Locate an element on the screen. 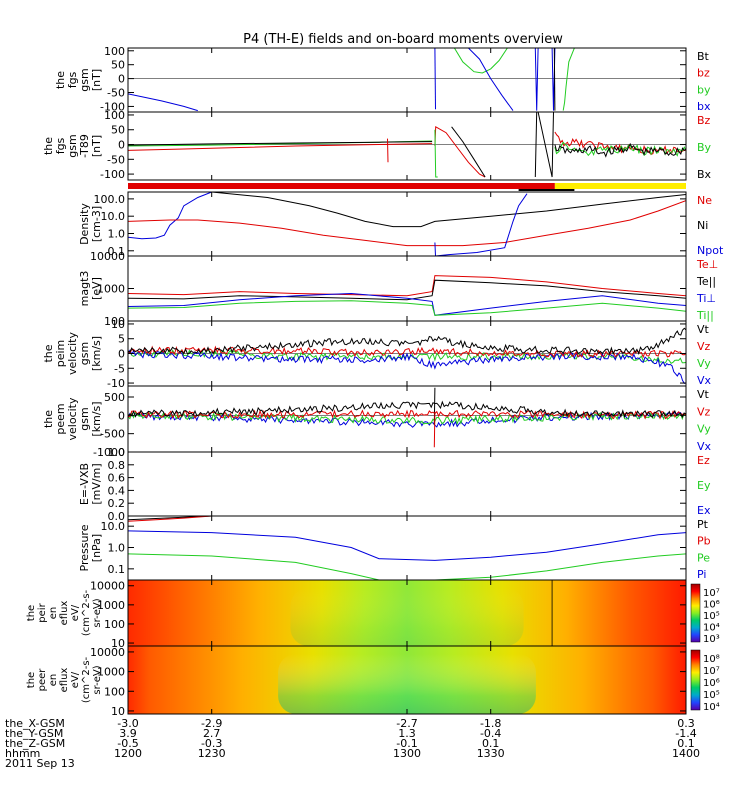  y-tick-label: 0.2 is located at coordinates (117, 503).